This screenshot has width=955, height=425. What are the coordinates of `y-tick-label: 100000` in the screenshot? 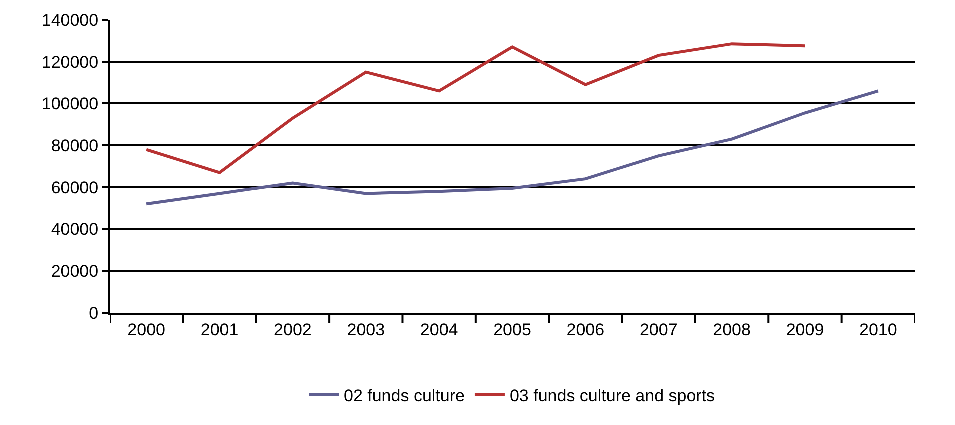 It's located at (70, 104).